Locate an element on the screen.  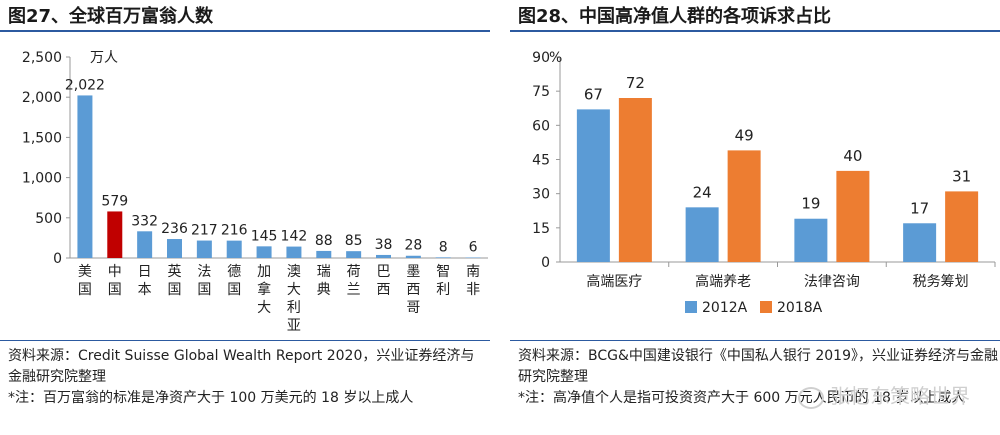
x-tick-label: 智利 is located at coordinates (443, 281).